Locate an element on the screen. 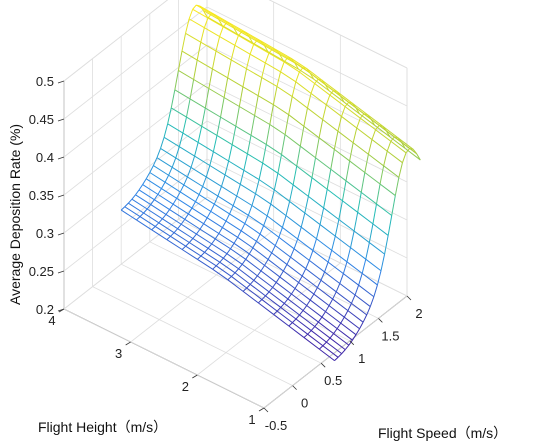 The height and width of the screenshot is (448, 550). z-tick-label: 0.25 is located at coordinates (41, 271).